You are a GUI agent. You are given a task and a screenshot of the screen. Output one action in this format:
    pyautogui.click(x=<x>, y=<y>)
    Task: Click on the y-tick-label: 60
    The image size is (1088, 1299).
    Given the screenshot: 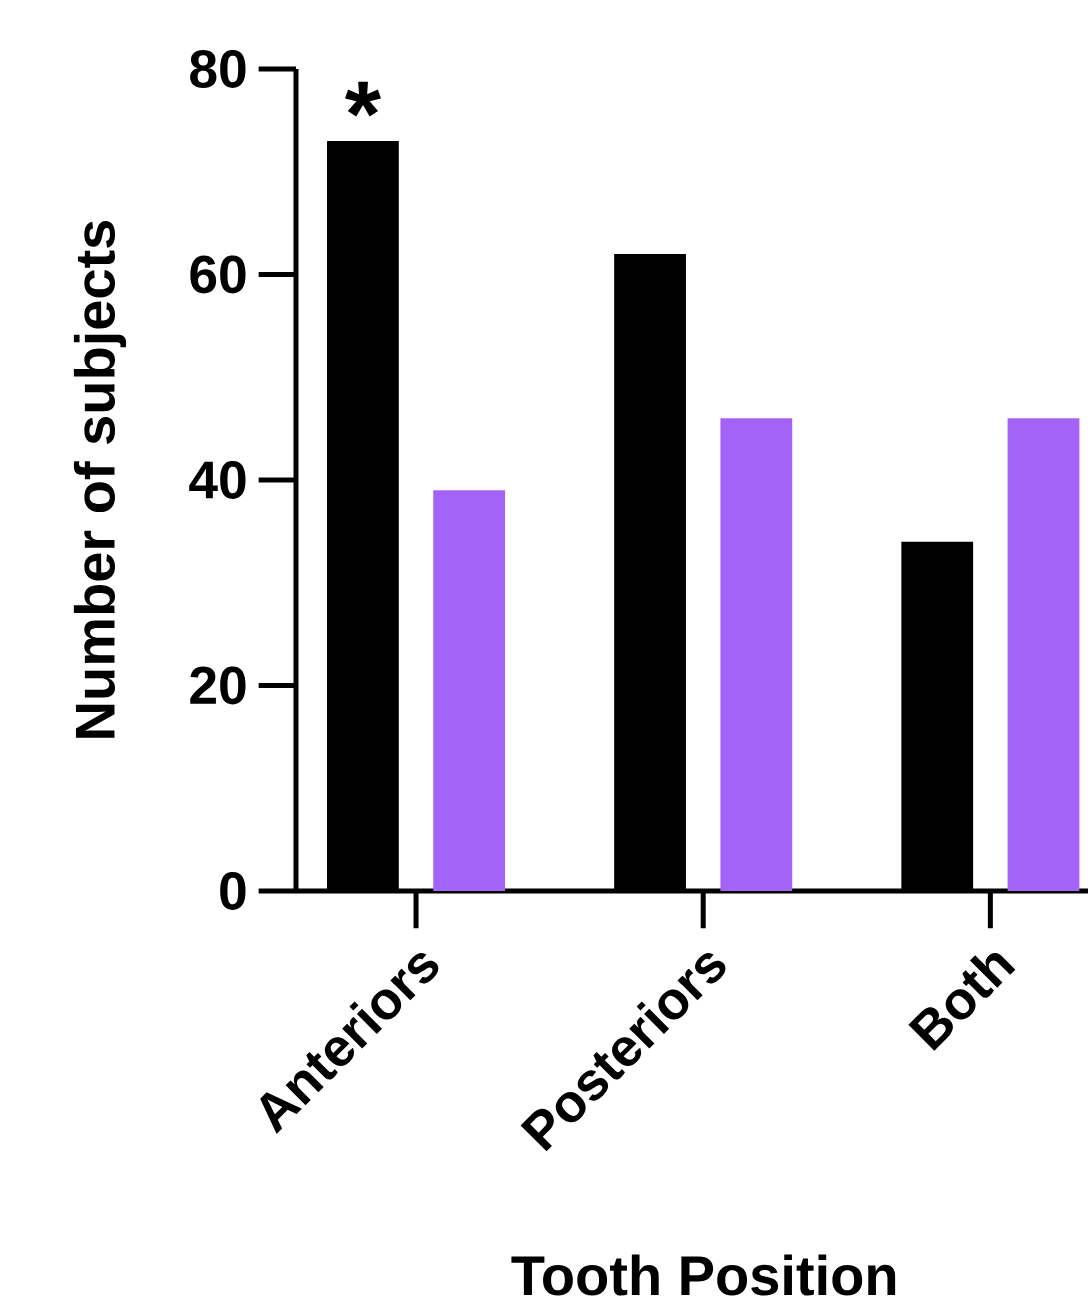 What is the action you would take?
    pyautogui.click(x=218, y=274)
    